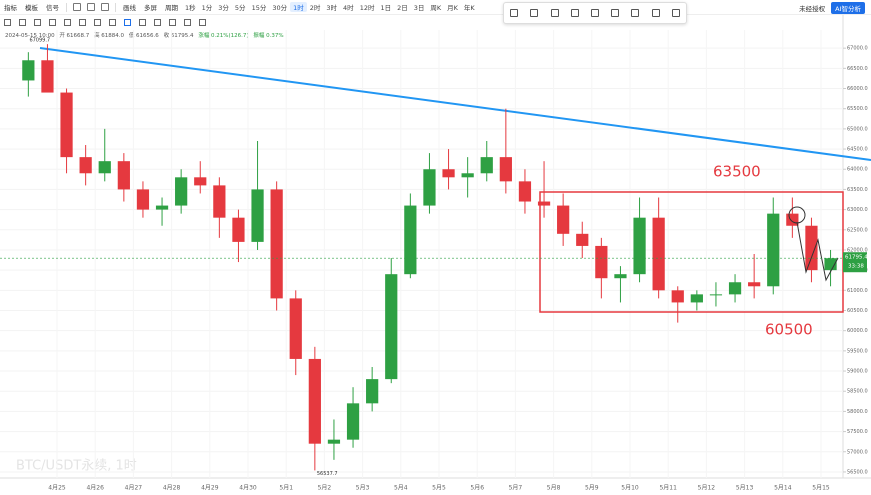 The image size is (871, 495). Describe the element at coordinates (367, 8) in the screenshot. I see `timeframe: 12时` at that location.